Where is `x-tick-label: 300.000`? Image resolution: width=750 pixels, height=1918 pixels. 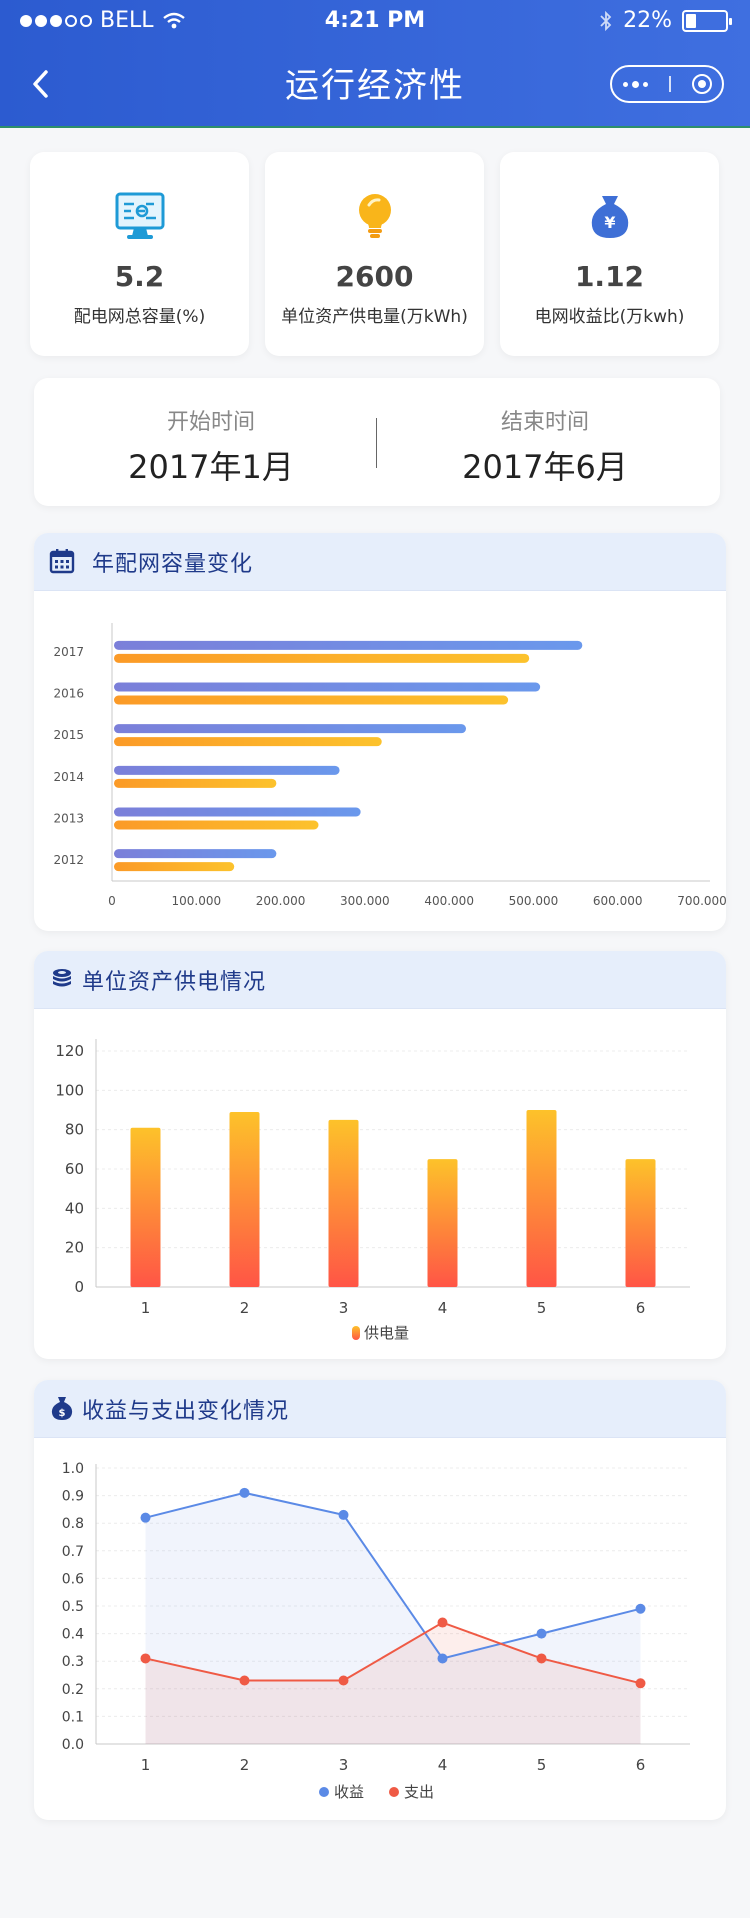
x-tick-label: 300.000 is located at coordinates (365, 901).